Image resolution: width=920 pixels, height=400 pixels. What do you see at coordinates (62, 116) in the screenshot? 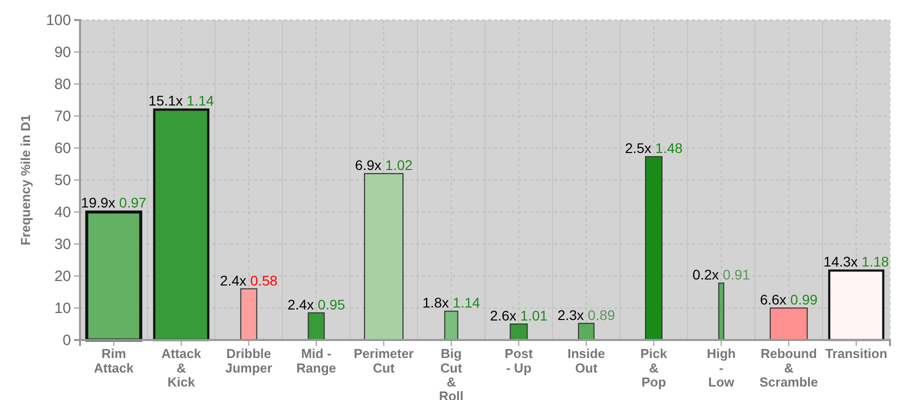
I see `y-tick-label: 70` at bounding box center [62, 116].